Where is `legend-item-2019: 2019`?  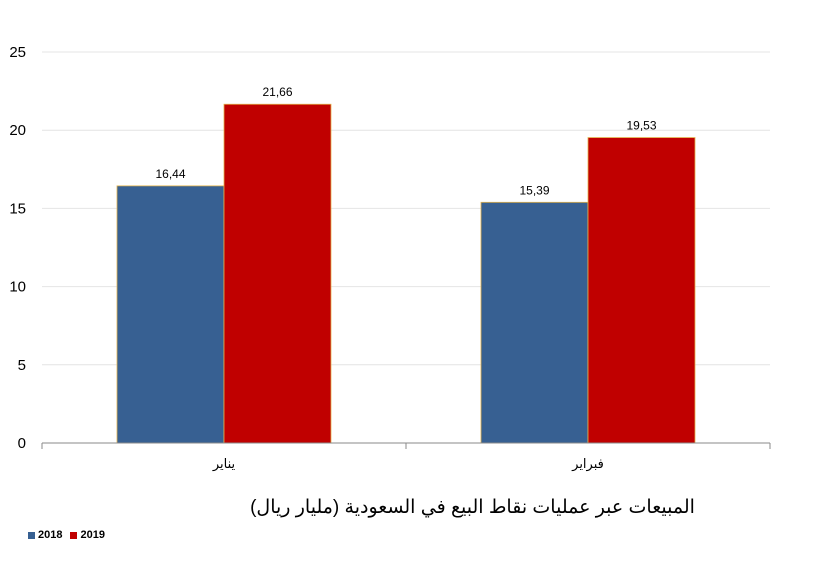
legend-item-2019: 2019 is located at coordinates (87, 535).